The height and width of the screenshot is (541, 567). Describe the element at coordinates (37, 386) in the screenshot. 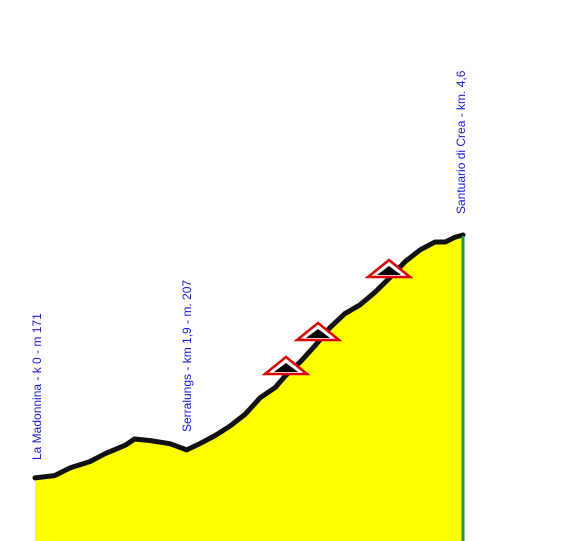

I see `location-label: La Madonnina - k 0 - m 171` at that location.